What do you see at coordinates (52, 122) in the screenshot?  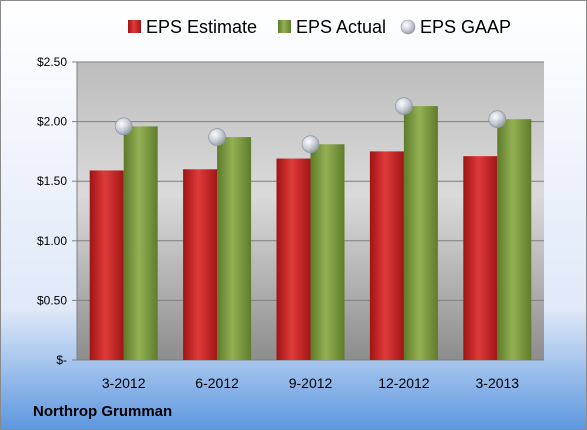 I see `y-tick-label: $2.00` at bounding box center [52, 122].